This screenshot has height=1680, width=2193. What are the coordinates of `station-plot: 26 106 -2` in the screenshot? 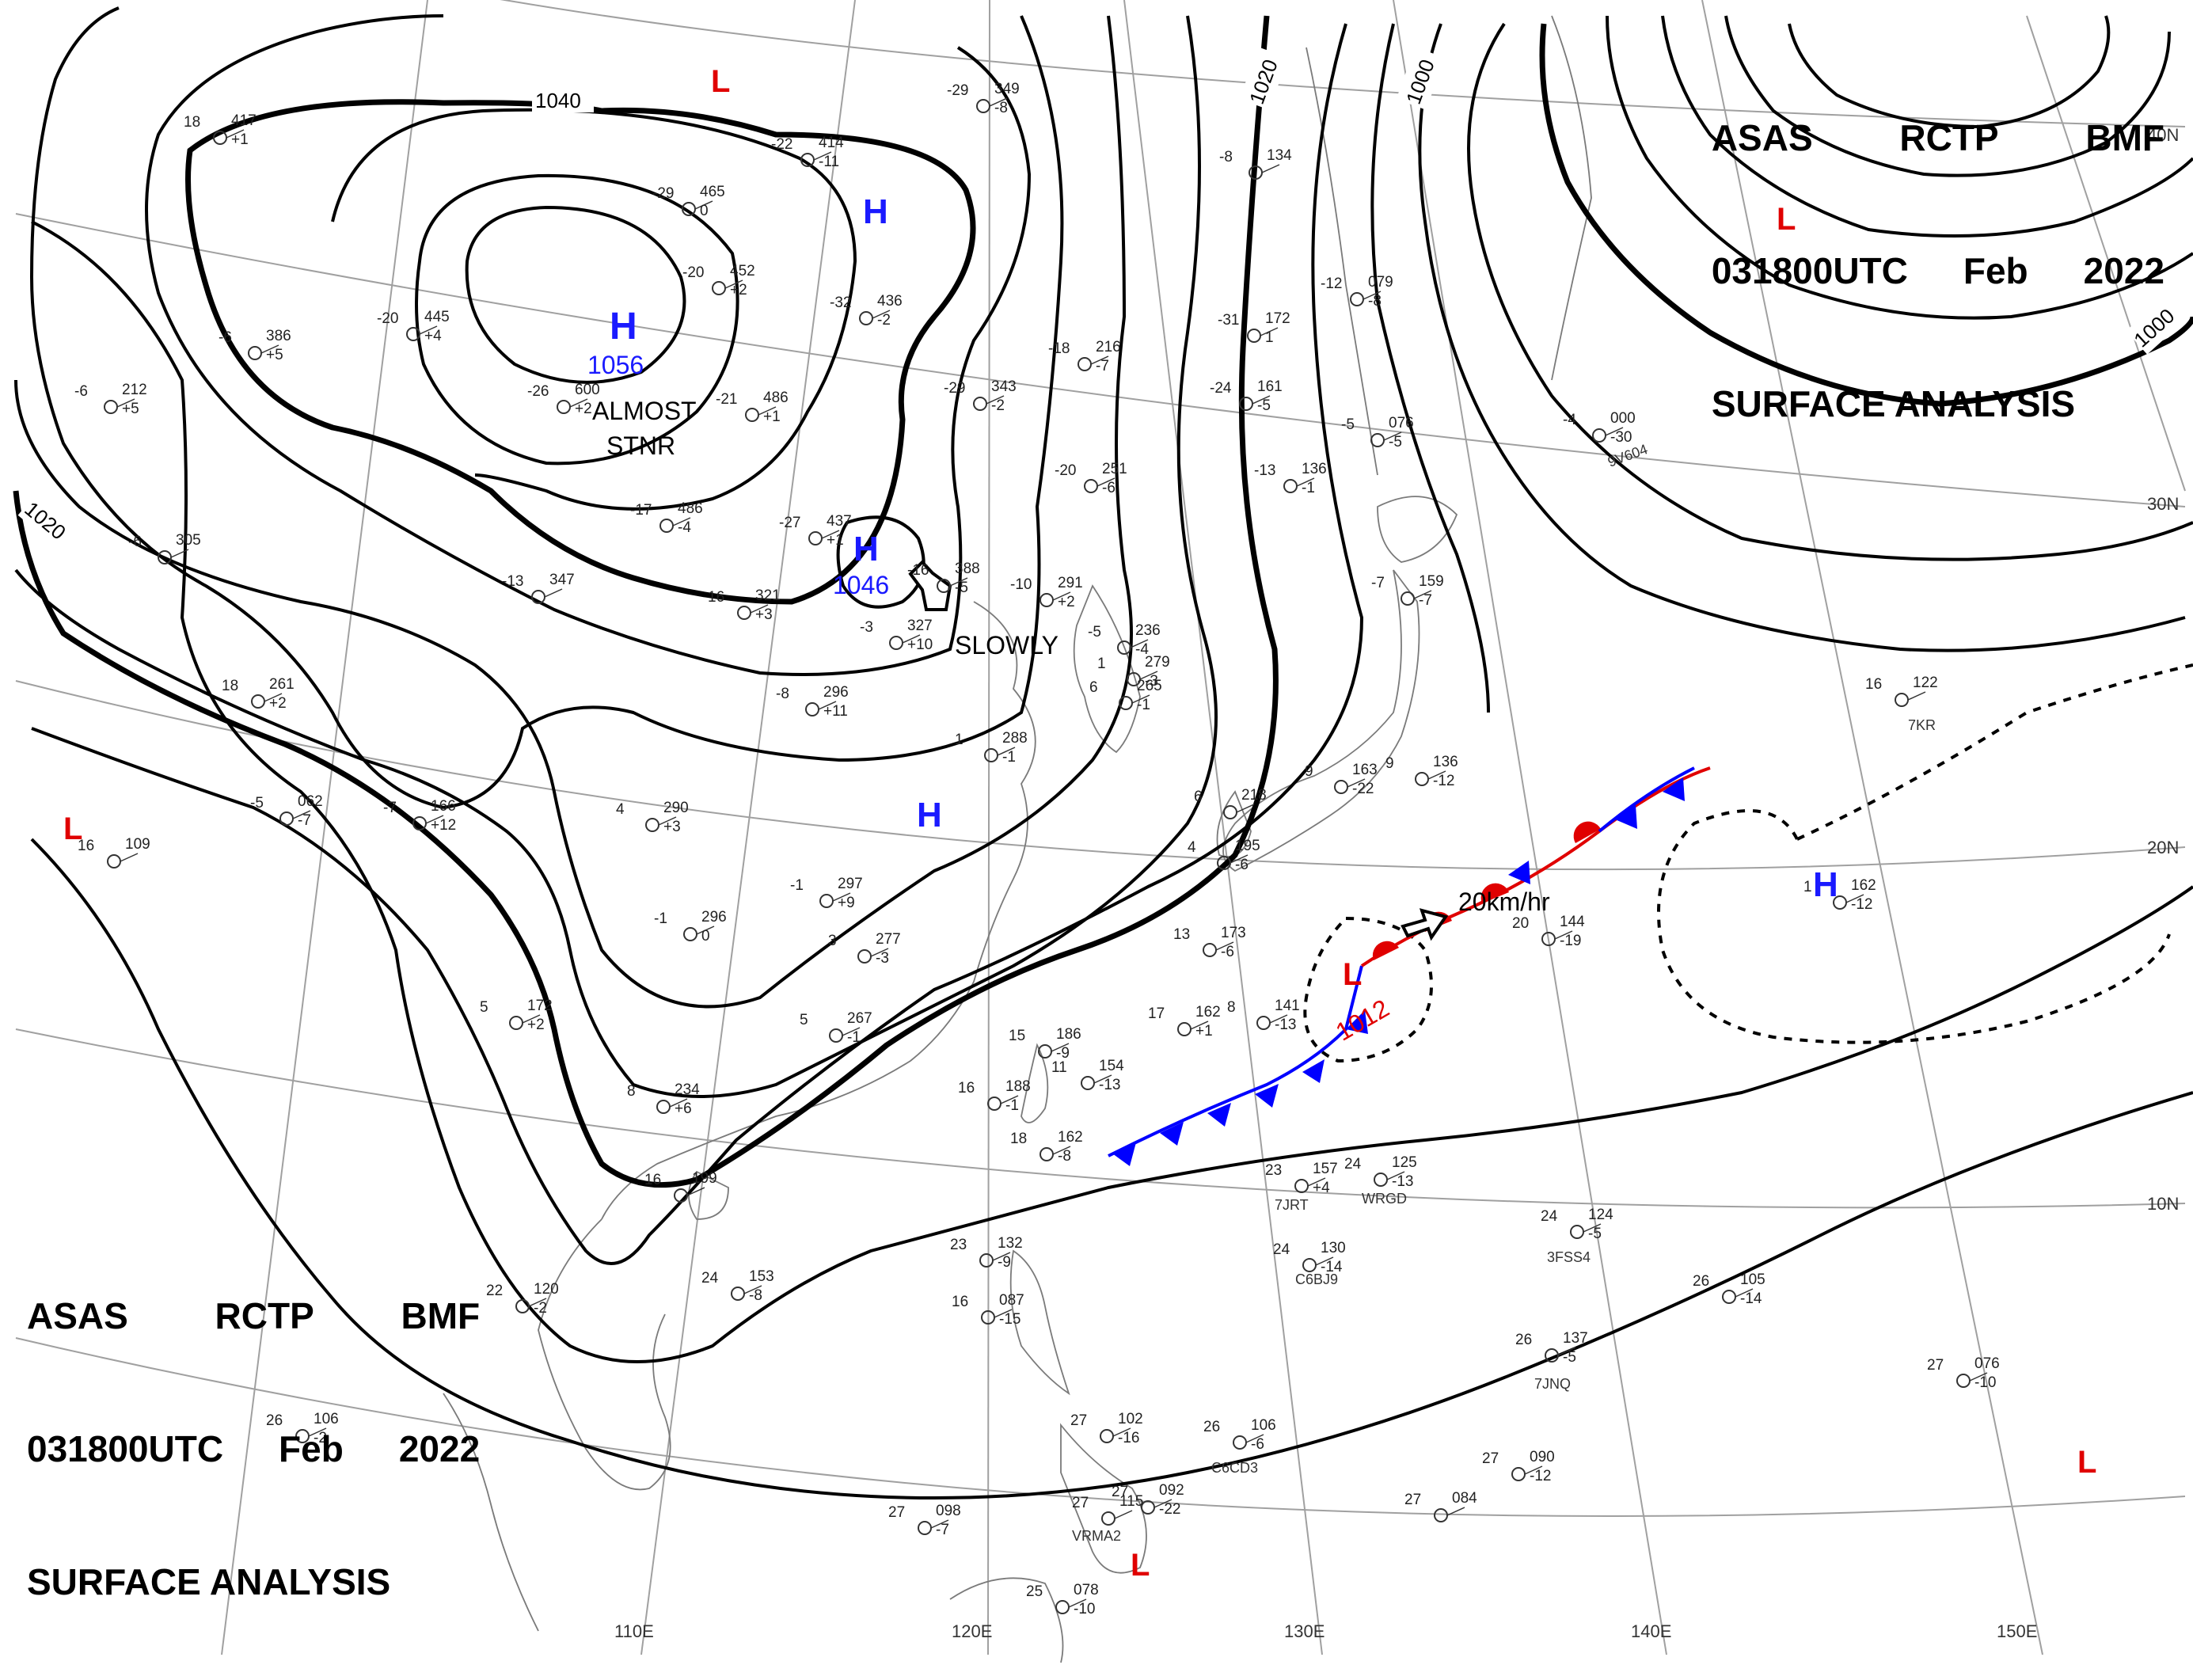 It's located at (302, 1428).